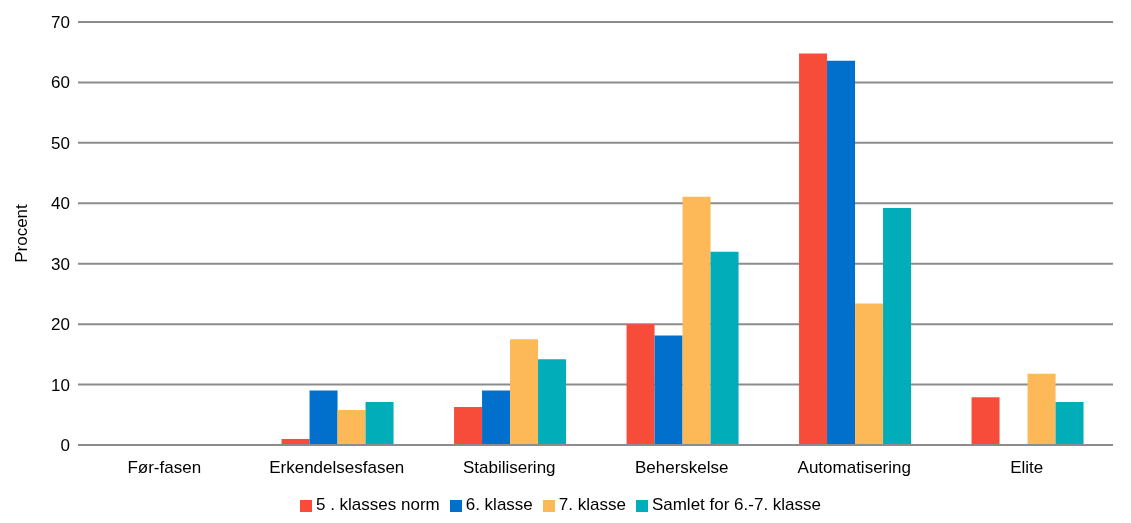  What do you see at coordinates (60, 385) in the screenshot?
I see `y-tick-label: 10` at bounding box center [60, 385].